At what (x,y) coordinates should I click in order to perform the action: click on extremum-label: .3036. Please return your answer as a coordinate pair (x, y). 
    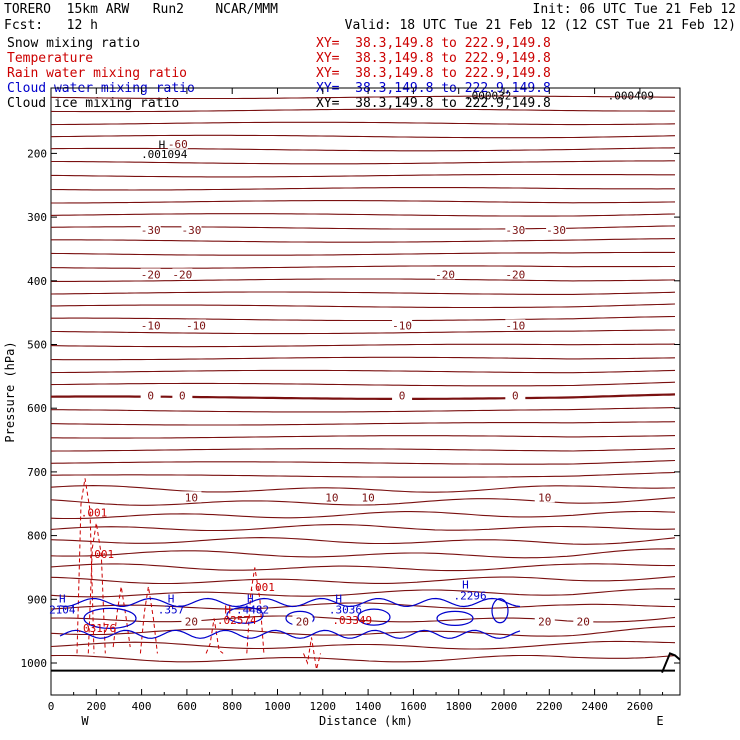
    Looking at the image, I should click on (345, 609).